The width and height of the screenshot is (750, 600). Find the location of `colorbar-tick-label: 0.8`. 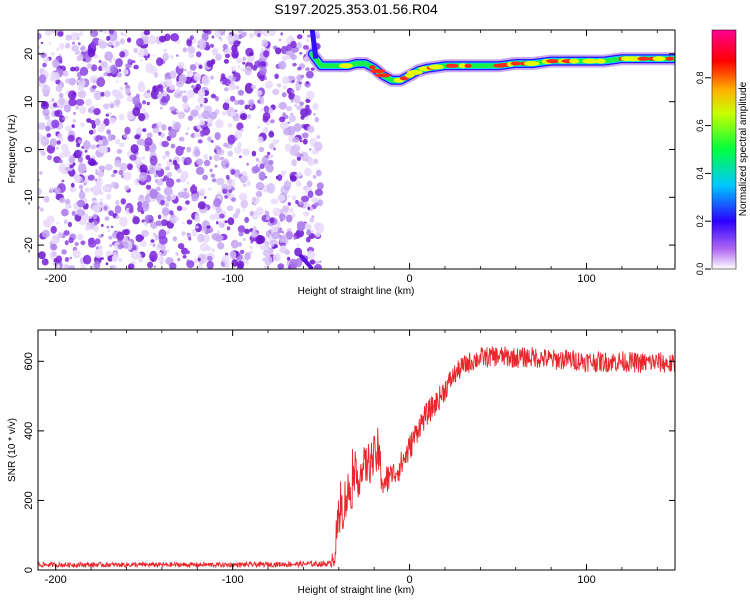

colorbar-tick-label: 0.8 is located at coordinates (700, 78).